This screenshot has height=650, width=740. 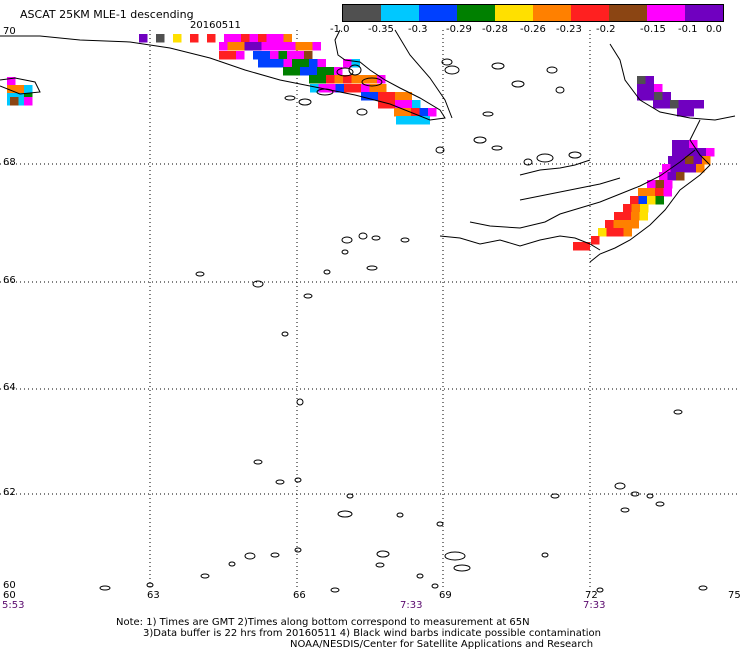 What do you see at coordinates (653, 29) in the screenshot?
I see `colorbar-label: -0.15` at bounding box center [653, 29].